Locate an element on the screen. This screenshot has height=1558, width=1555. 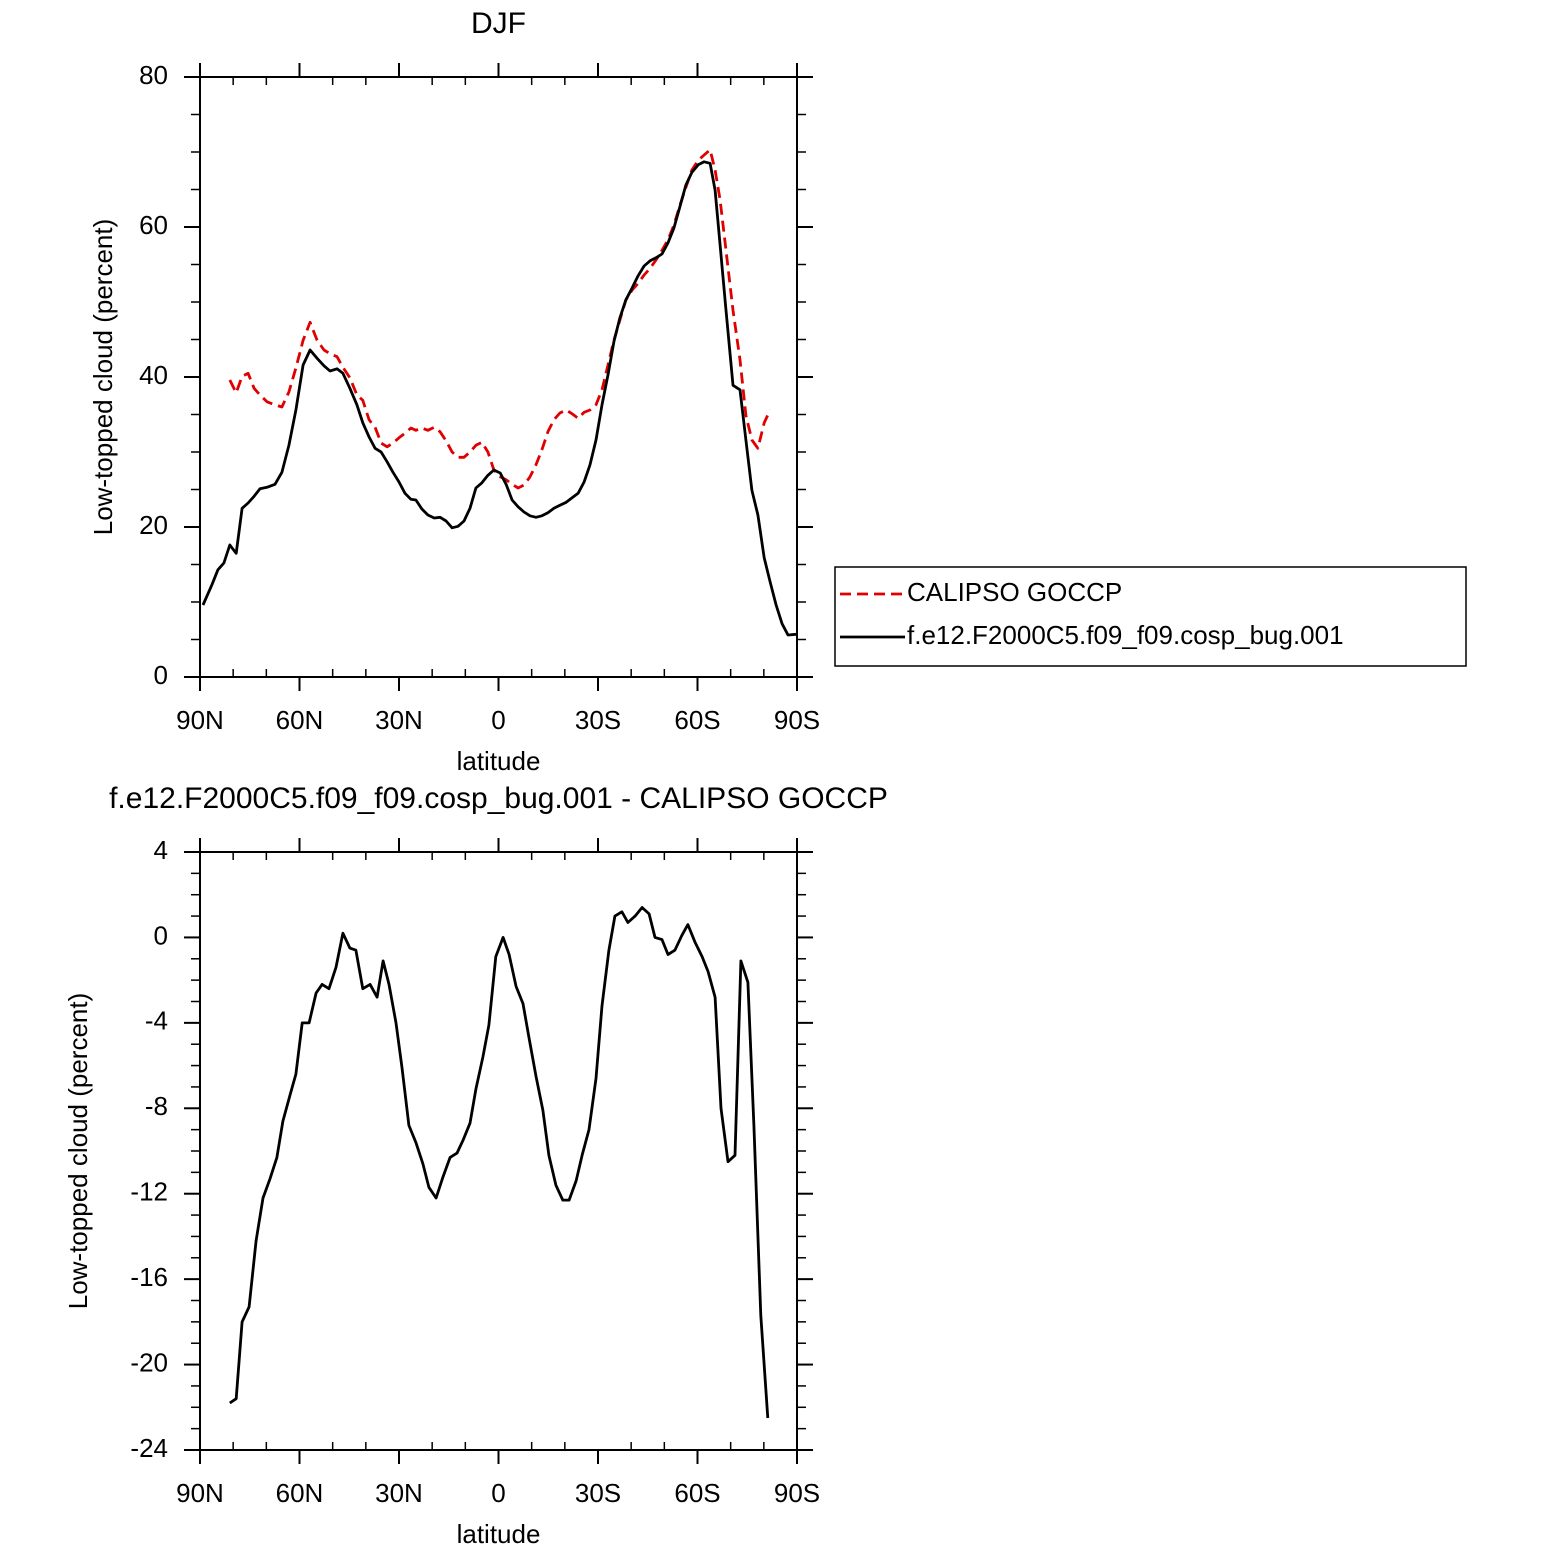
y-tick-label: -20 is located at coordinates (149, 1362).